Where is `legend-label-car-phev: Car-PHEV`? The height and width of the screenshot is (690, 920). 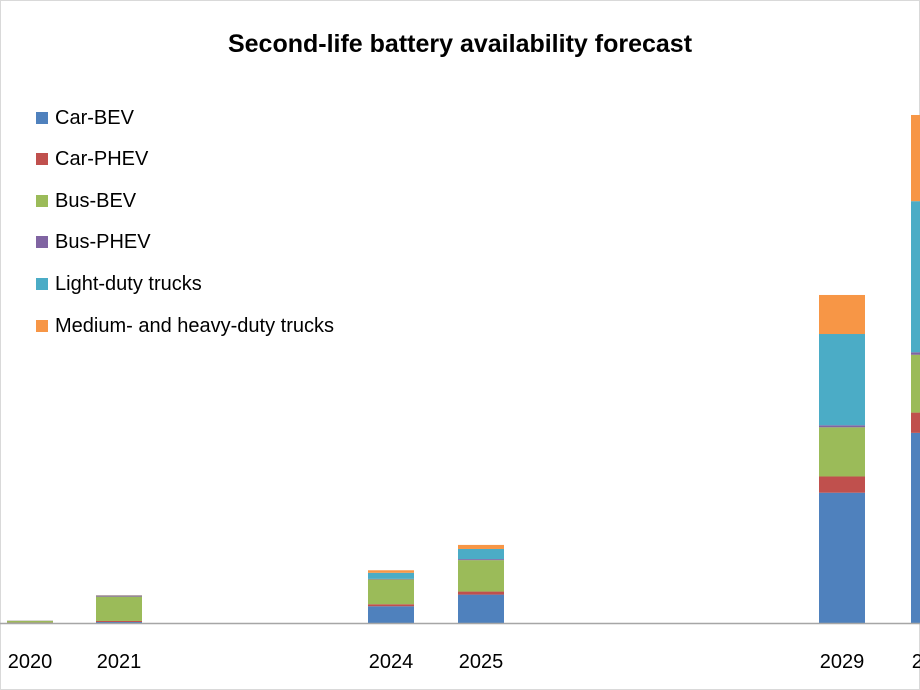
legend-label-car-phev: Car-PHEV is located at coordinates (102, 159).